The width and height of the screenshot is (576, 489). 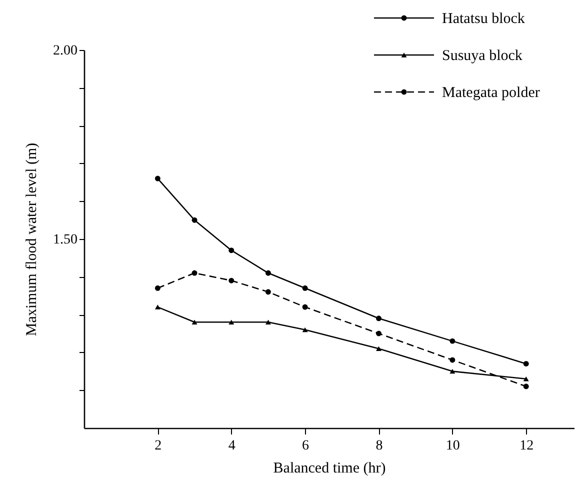 I want to click on y-tick-label: 2.00, so click(x=65, y=51).